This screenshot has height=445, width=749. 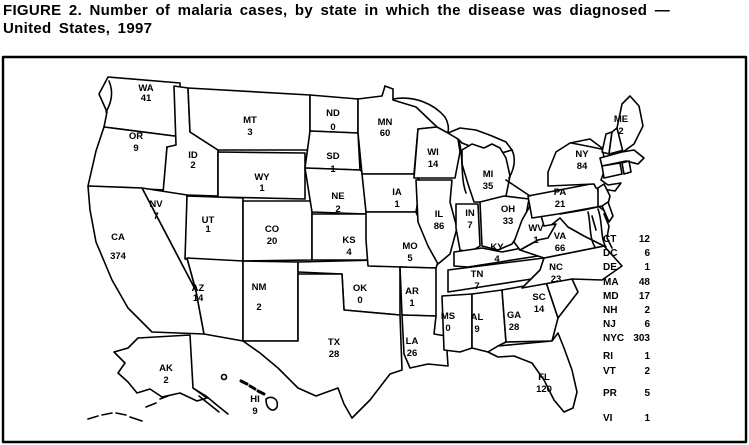 What do you see at coordinates (514, 327) in the screenshot?
I see `state-value-ga: 28` at bounding box center [514, 327].